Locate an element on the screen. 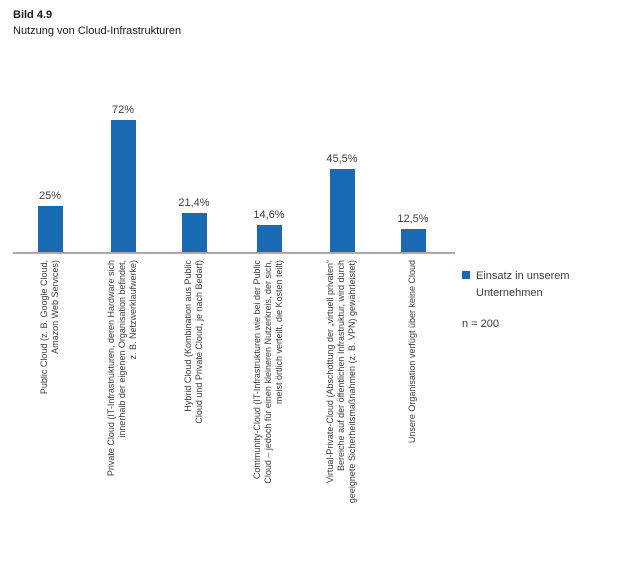 Image resolution: width=618 pixels, height=587 pixels. bar-community-cloud is located at coordinates (269, 238).